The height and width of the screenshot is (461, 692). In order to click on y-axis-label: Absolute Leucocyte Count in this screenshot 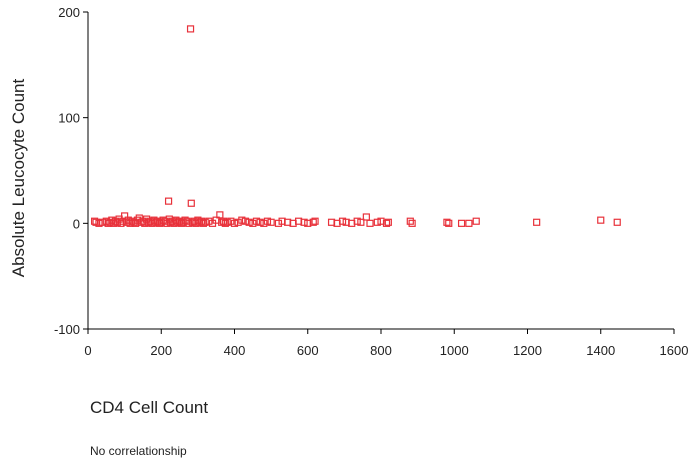, I will do `click(18, 177)`.